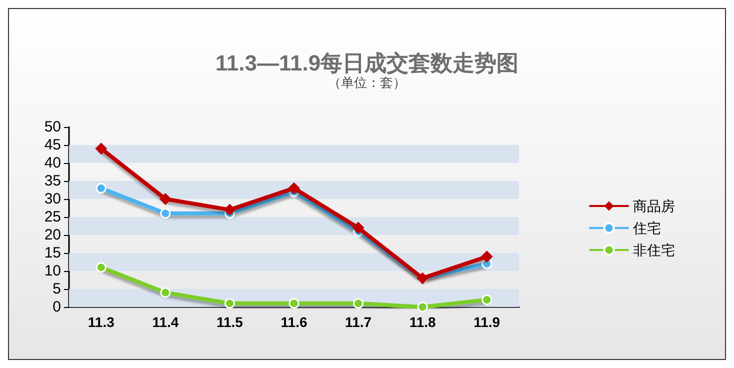  I want to click on x-tick-label: 11.6, so click(294, 322).